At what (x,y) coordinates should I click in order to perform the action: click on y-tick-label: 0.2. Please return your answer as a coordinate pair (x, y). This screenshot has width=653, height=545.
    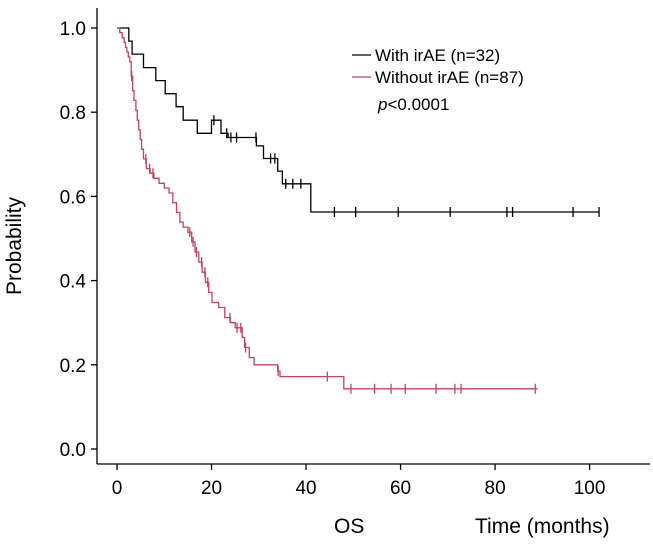
    Looking at the image, I should click on (73, 366).